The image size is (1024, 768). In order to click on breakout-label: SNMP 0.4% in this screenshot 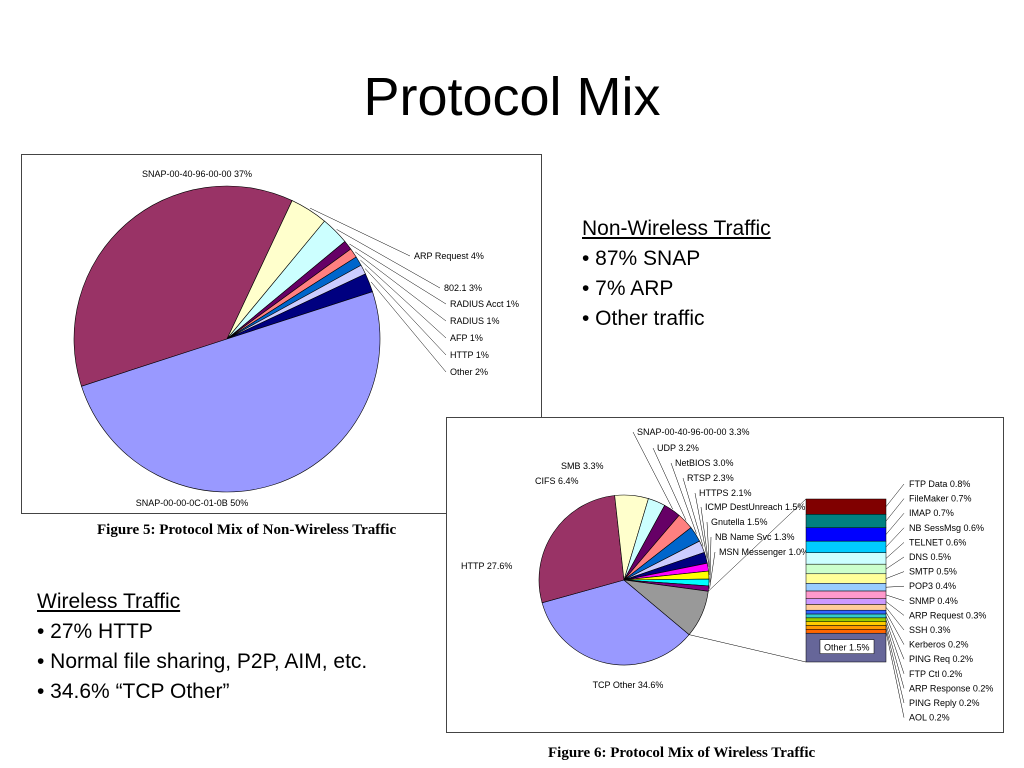, I will do `click(933, 601)`.